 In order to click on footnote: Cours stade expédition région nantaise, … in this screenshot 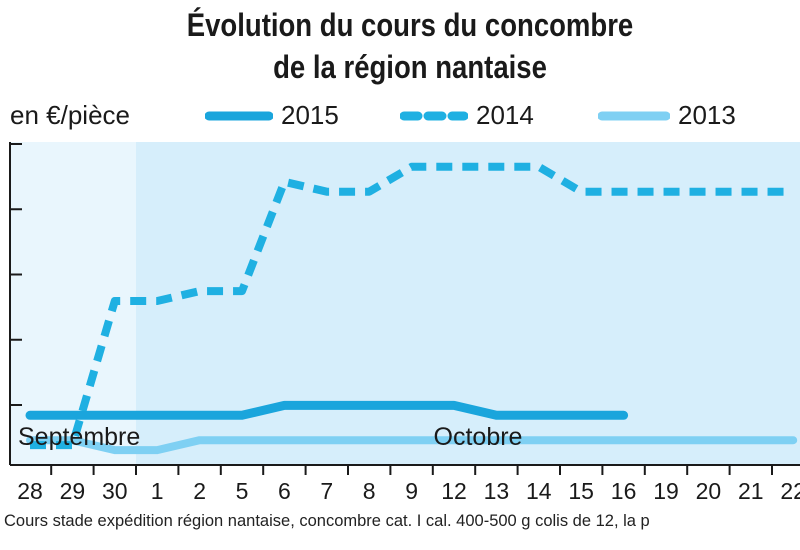, I will do `click(327, 521)`.